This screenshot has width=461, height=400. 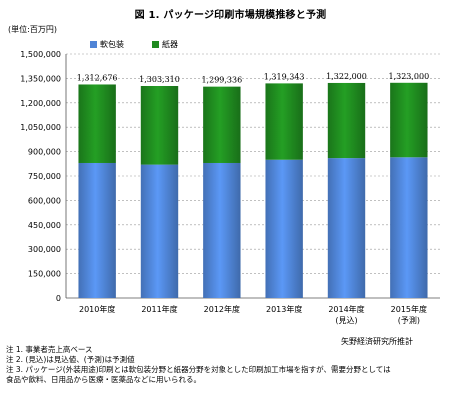 I want to click on bar-total-label: 1,303,310, so click(x=159, y=79).